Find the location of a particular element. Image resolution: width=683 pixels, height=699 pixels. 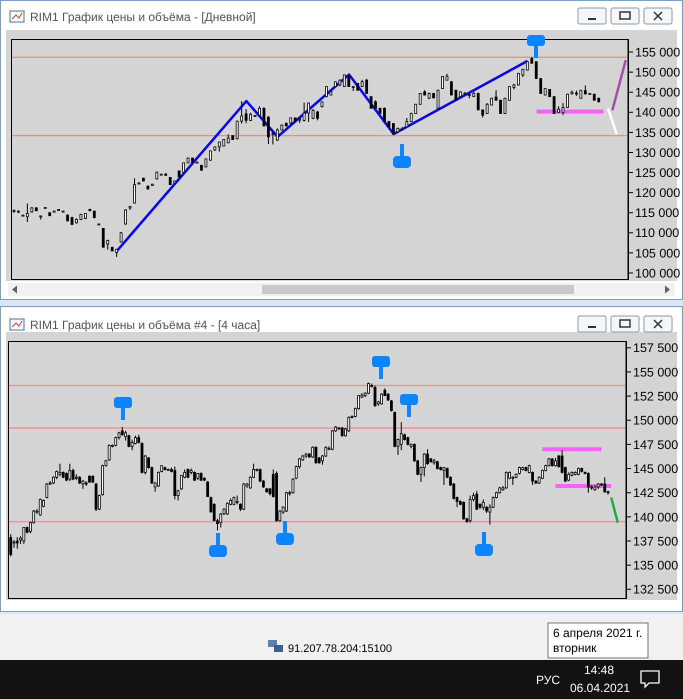

y-tick-label: 147 500 is located at coordinates (655, 445).